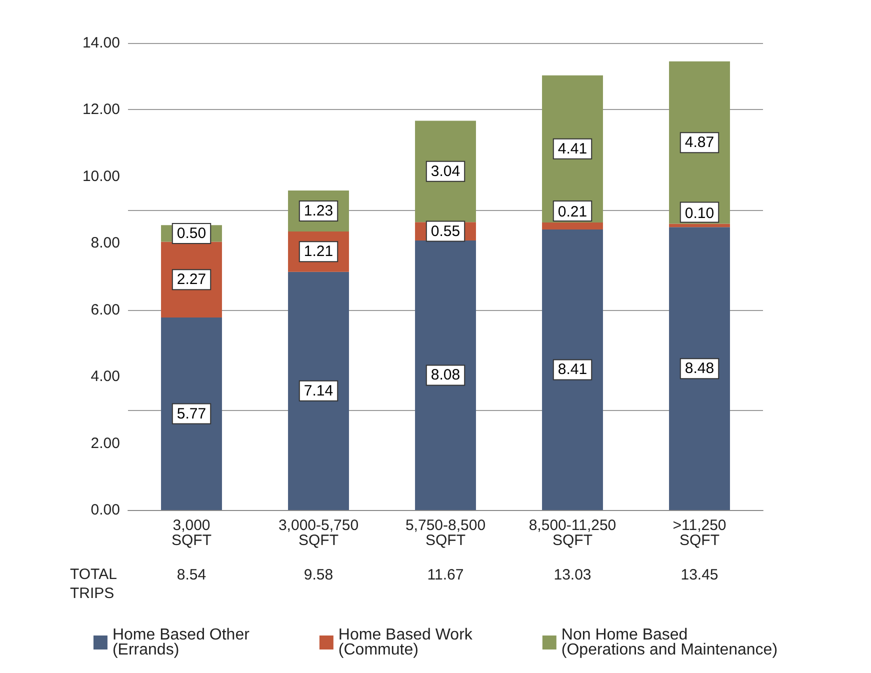 This screenshot has width=871, height=673. Describe the element at coordinates (669, 642) in the screenshot. I see `legend-label: Non Home Based (Operations and Maintenance)` at that location.